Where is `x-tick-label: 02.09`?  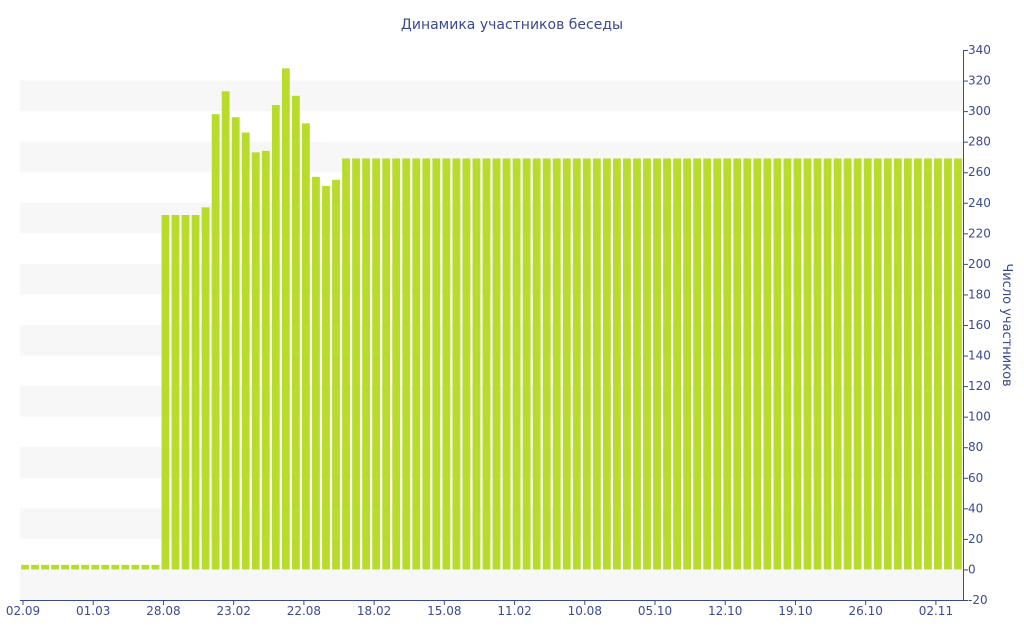
x-tick-label: 02.09 is located at coordinates (23, 611).